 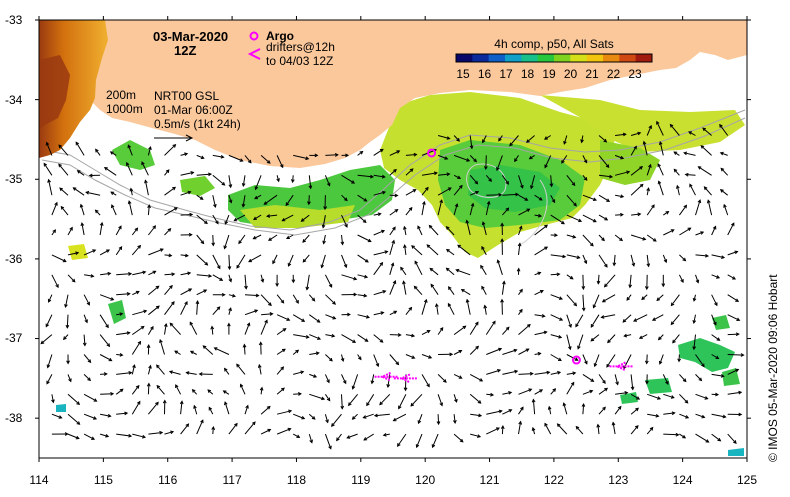 I want to click on lat-tick-35: -35, so click(x=14, y=179).